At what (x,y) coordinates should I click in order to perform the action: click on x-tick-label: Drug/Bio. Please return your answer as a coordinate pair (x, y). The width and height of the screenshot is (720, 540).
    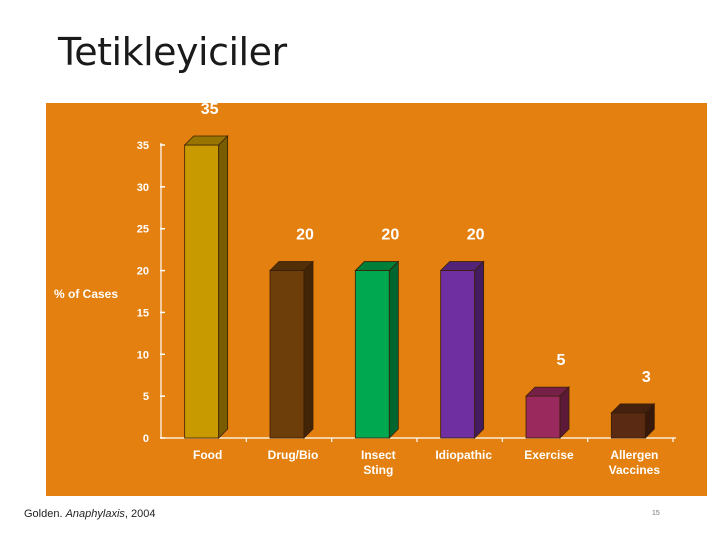
    Looking at the image, I should click on (293, 455).